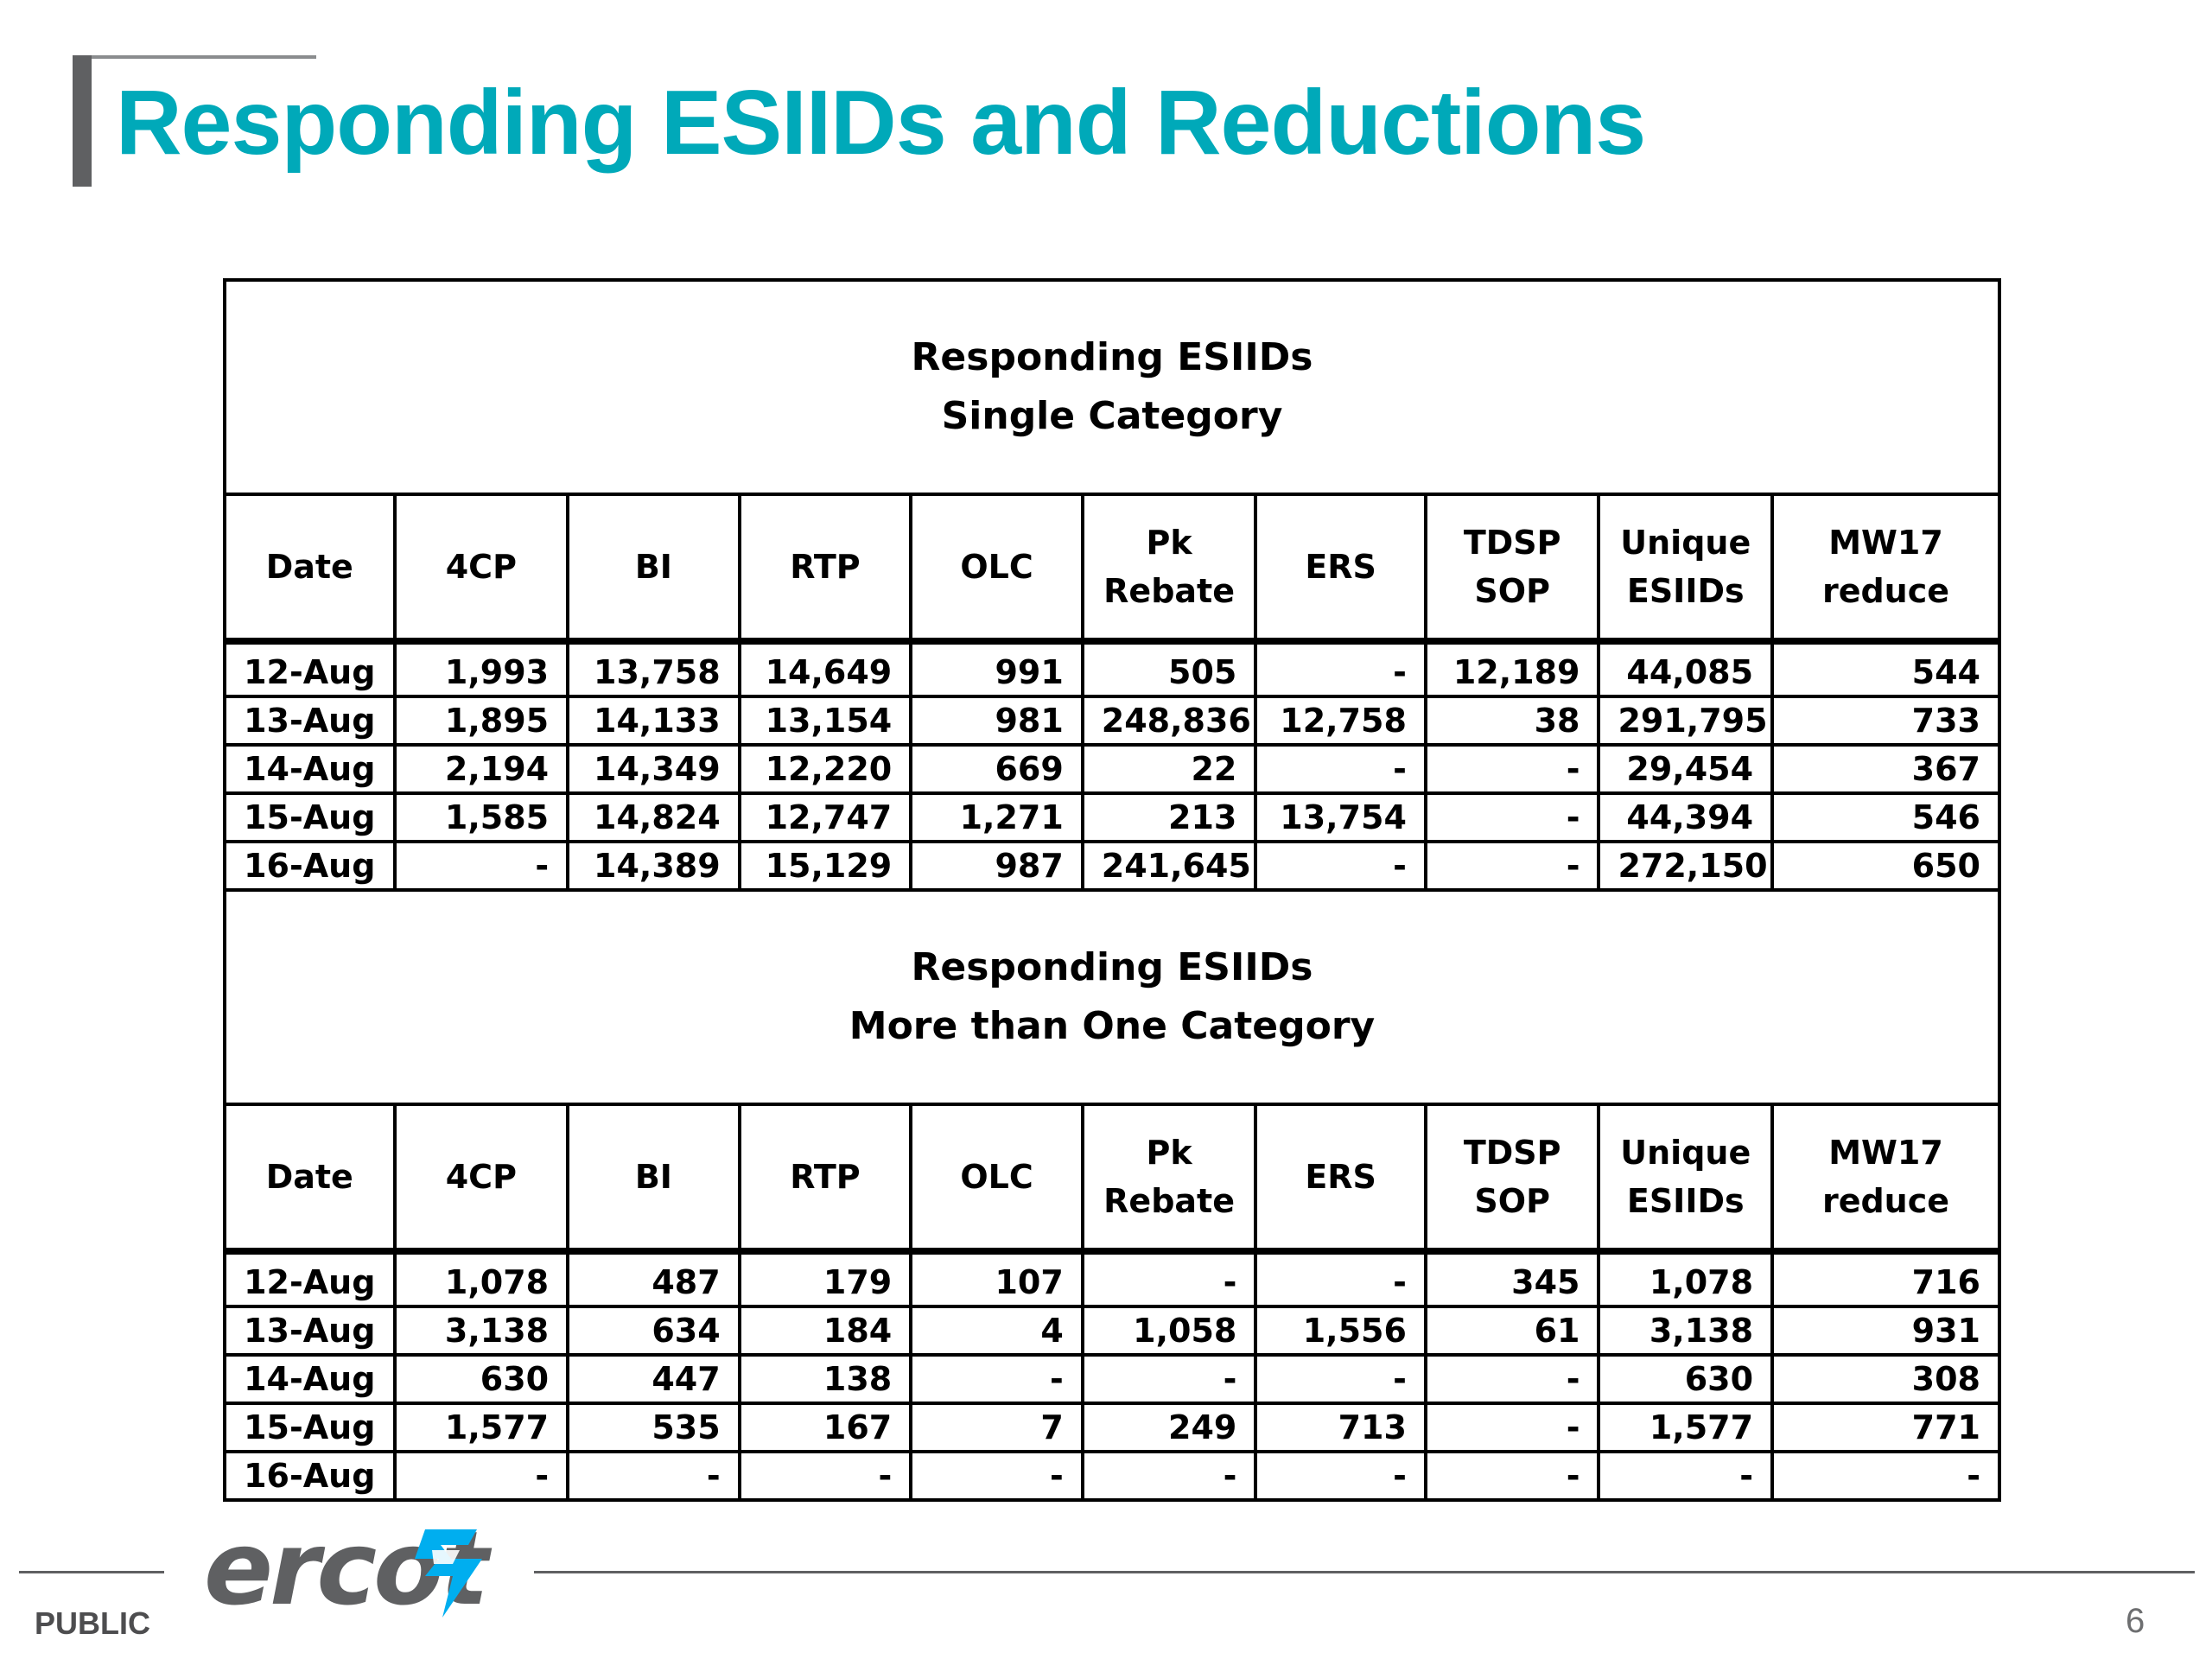 The image size is (2212, 1659). I want to click on value-cell: 713, so click(1340, 1427).